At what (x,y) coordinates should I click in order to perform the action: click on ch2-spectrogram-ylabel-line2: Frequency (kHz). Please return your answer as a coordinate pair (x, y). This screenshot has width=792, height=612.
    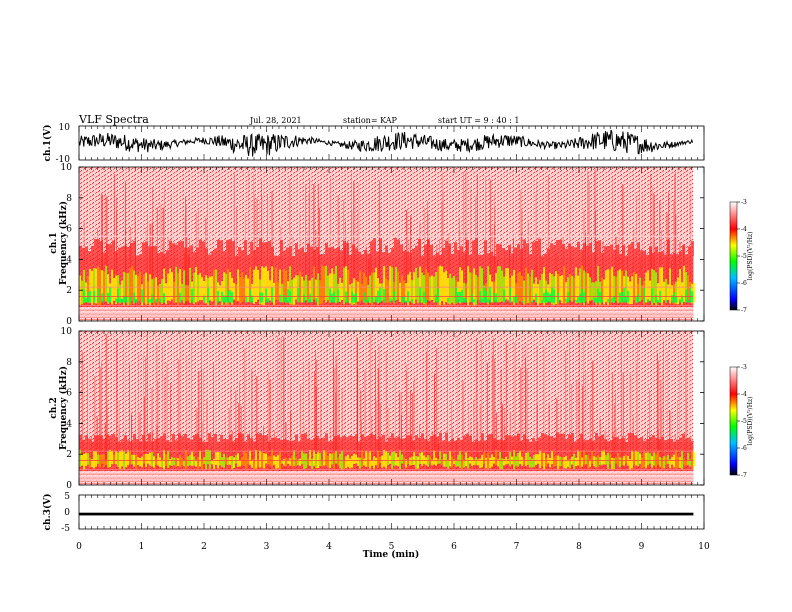
    Looking at the image, I should click on (63, 408).